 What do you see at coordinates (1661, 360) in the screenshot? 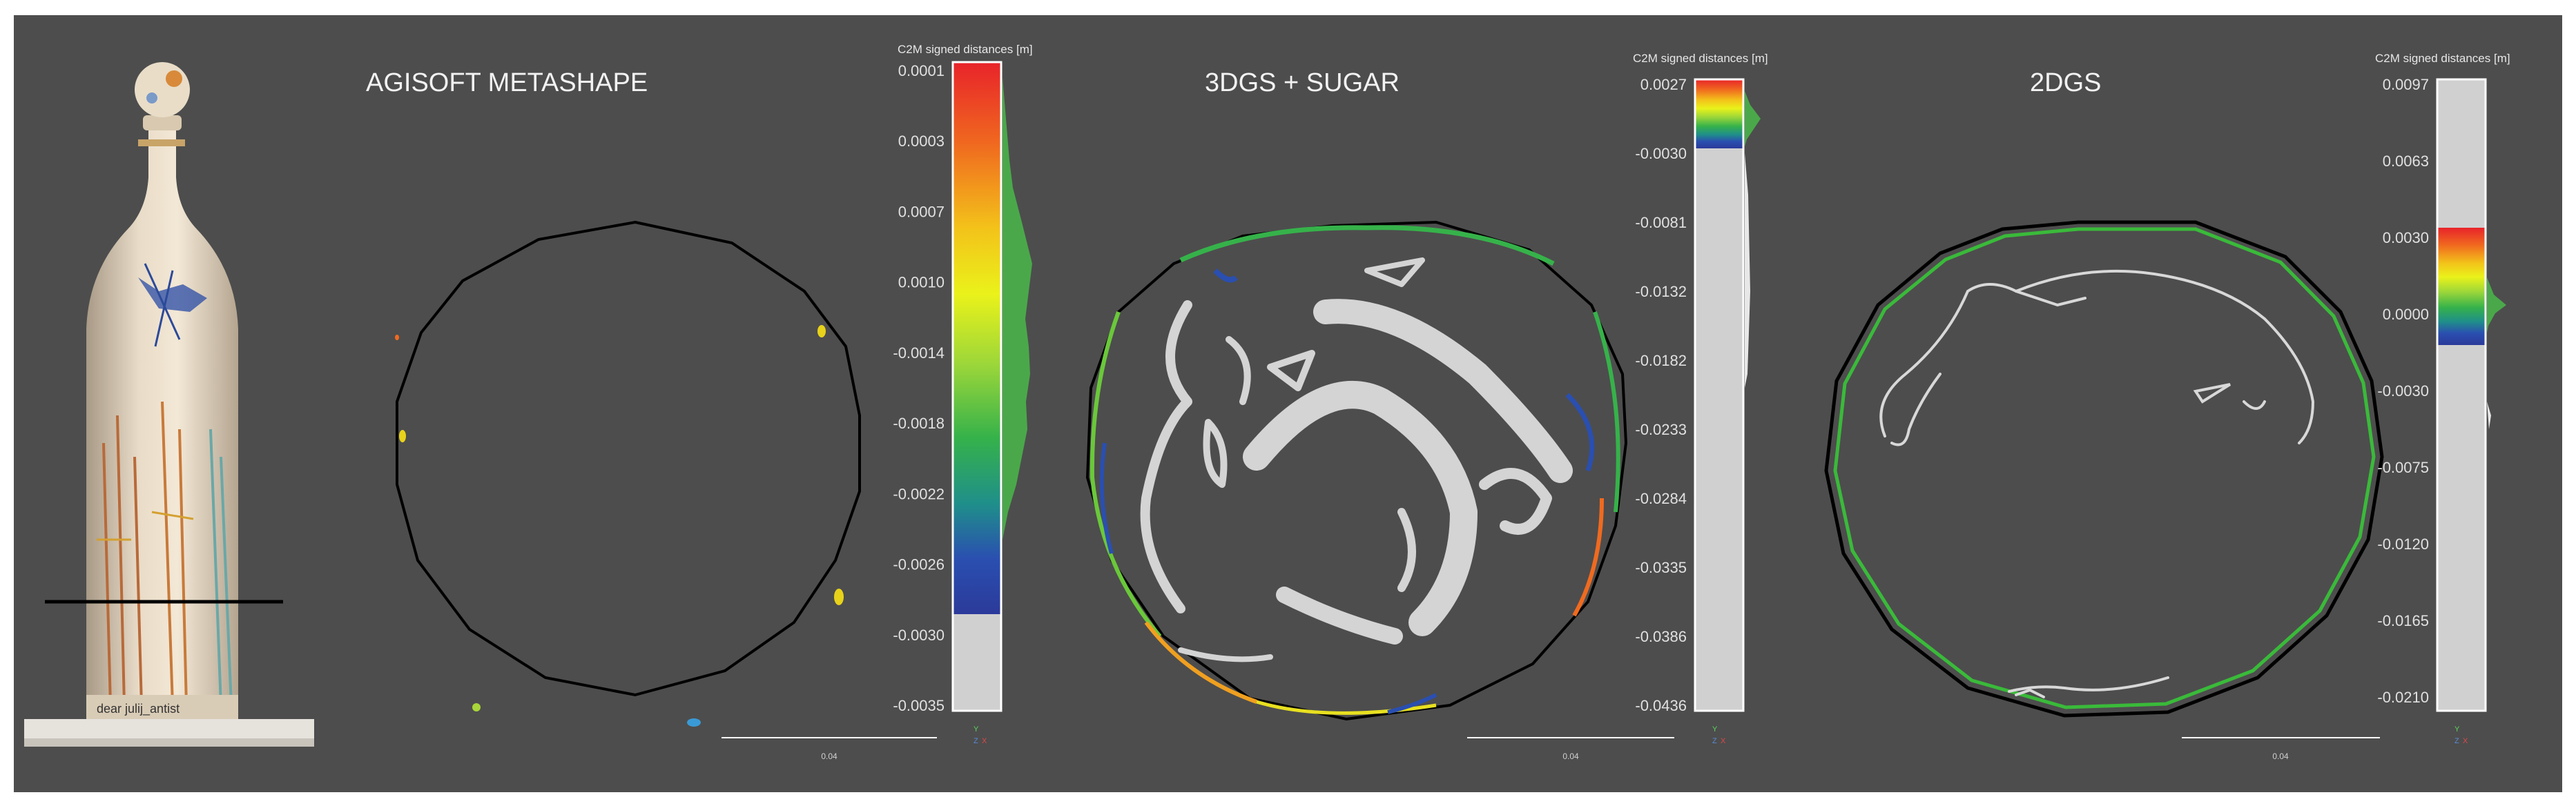
I see `colorbar-tick-label: -0.0182` at bounding box center [1661, 360].